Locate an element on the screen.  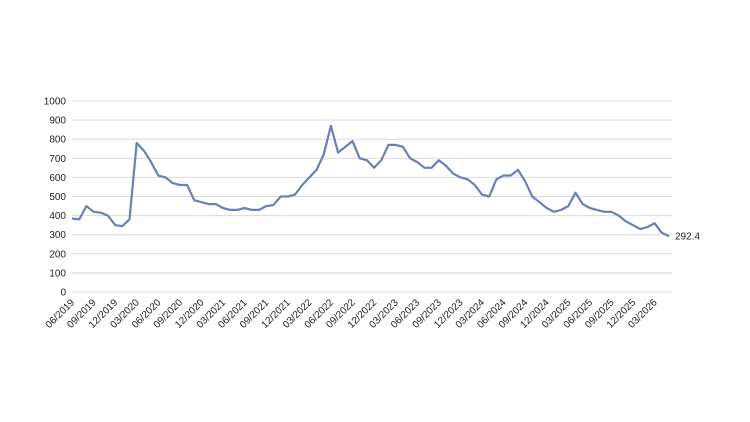
y-tick-label: 0 is located at coordinates (63, 293).